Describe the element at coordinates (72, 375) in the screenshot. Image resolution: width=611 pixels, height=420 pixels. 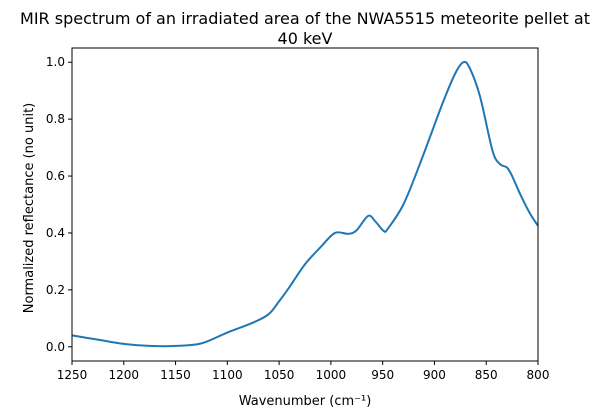
I see `x-tick-label: 1250` at that location.